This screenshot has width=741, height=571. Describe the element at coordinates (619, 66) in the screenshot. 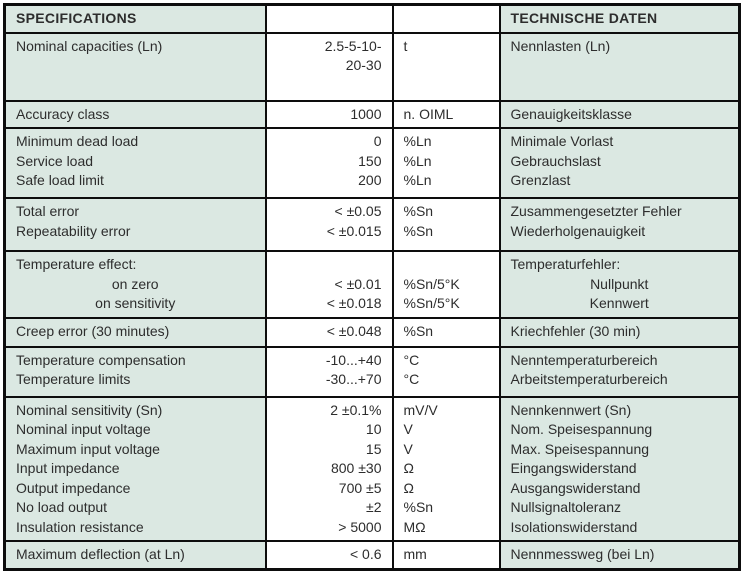

I see `german-label-cell: Nennlasten (Ln)` at that location.